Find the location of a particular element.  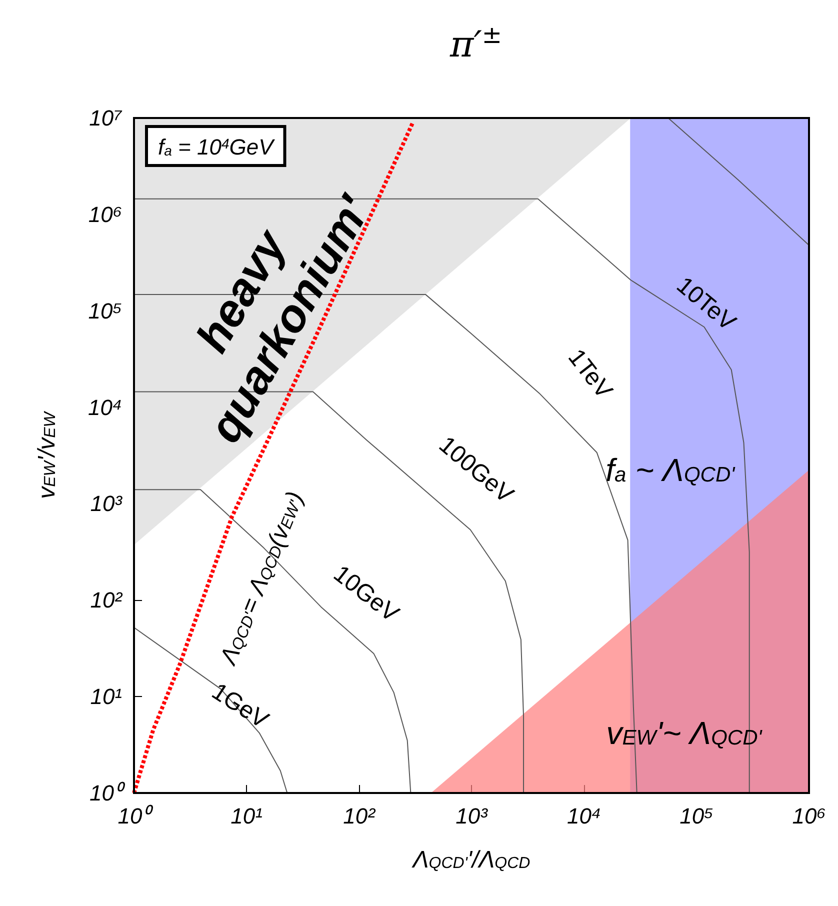

y-tick-label: 10³ is located at coordinates (106, 503).